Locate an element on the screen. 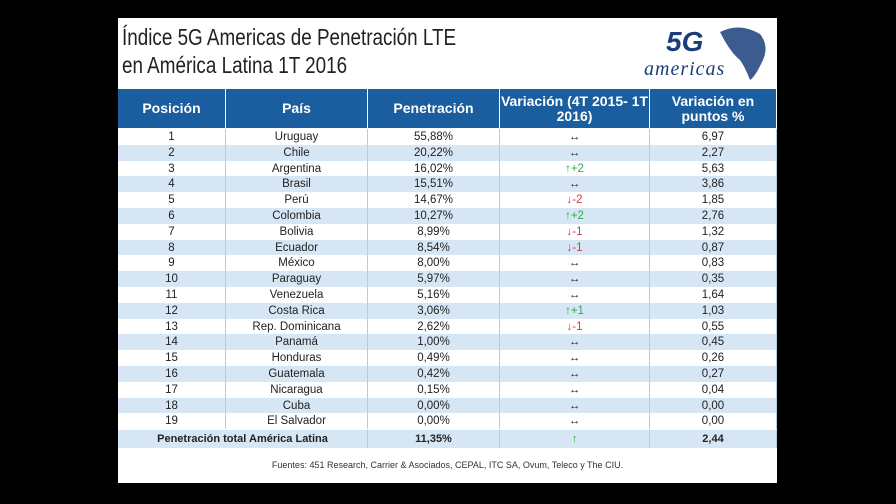 Image resolution: width=896 pixels, height=504 pixels. table-cell: 12 is located at coordinates (172, 310).